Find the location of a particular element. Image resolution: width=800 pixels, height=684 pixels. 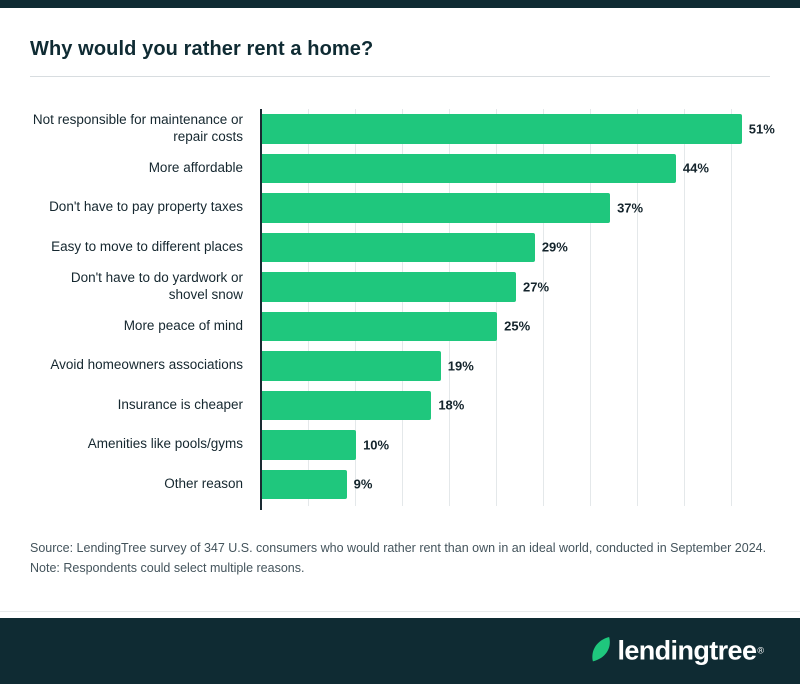

chart-row: Other reason 9% is located at coordinates (400, 485).